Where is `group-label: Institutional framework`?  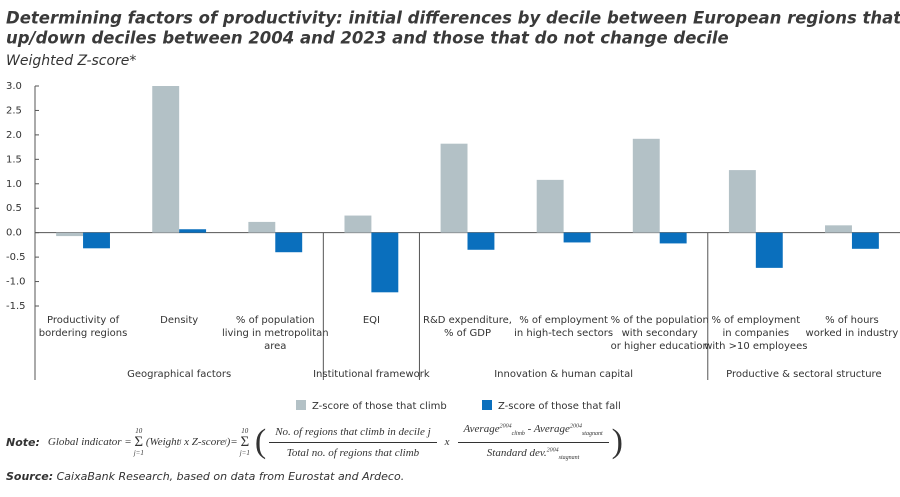
group-label: Institutional framework is located at coordinates (371, 374).